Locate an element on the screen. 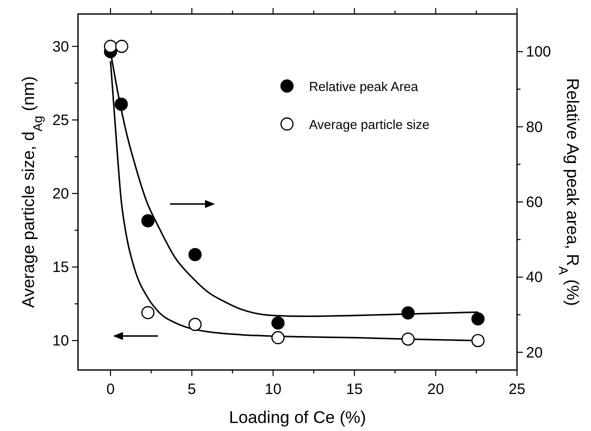 The image size is (591, 431). y2-tick-label: 40 is located at coordinates (534, 277).